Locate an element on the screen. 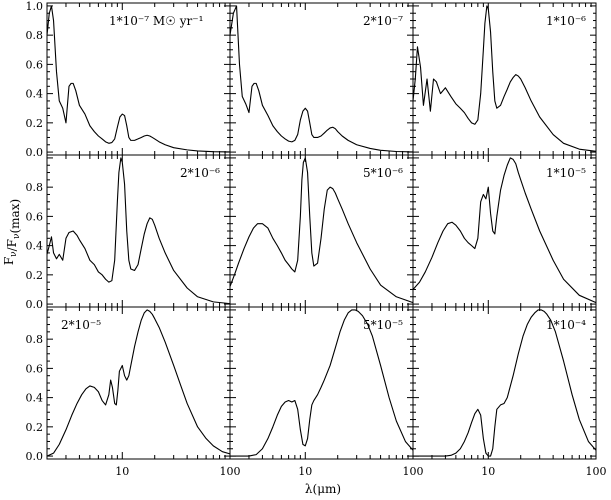 Image resolution: width=611 pixels, height=500 pixels. y-tick-label: 1.0 is located at coordinates (35, 6).